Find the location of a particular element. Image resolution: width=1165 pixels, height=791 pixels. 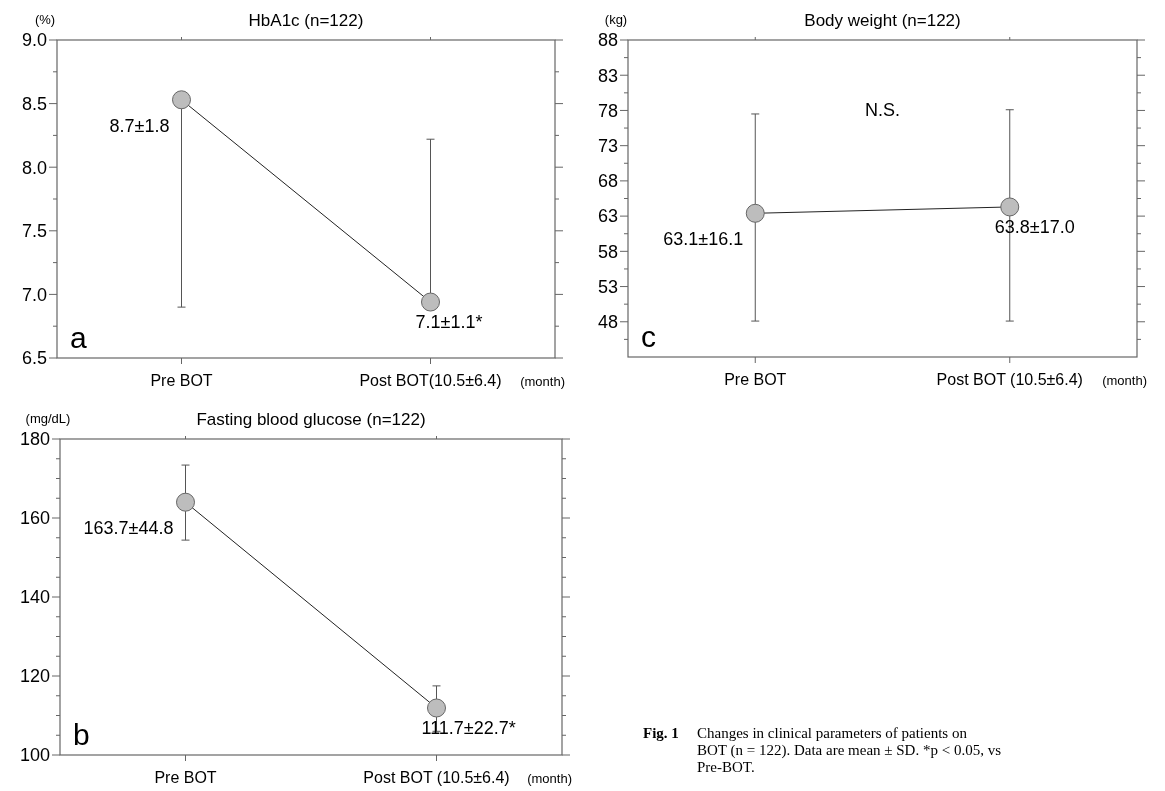

y-tick-label: 7.0 is located at coordinates (34, 294).